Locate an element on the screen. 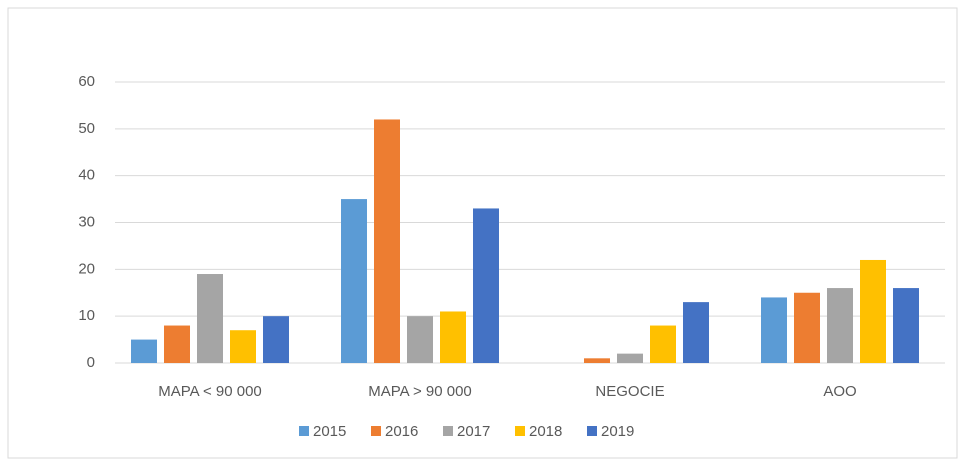 The height and width of the screenshot is (459, 958). x-tick-label: MAPA < 90 000 is located at coordinates (210, 391).